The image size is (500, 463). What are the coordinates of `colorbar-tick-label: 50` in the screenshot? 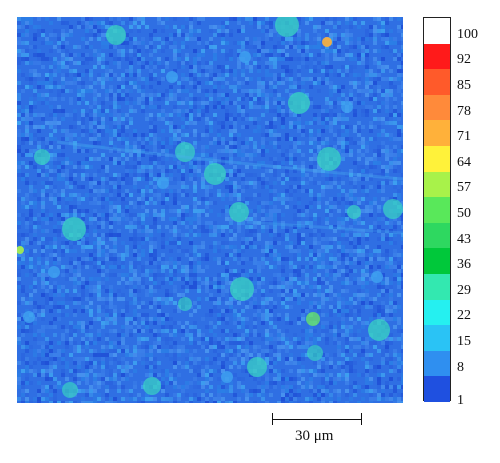 It's located at (464, 213).